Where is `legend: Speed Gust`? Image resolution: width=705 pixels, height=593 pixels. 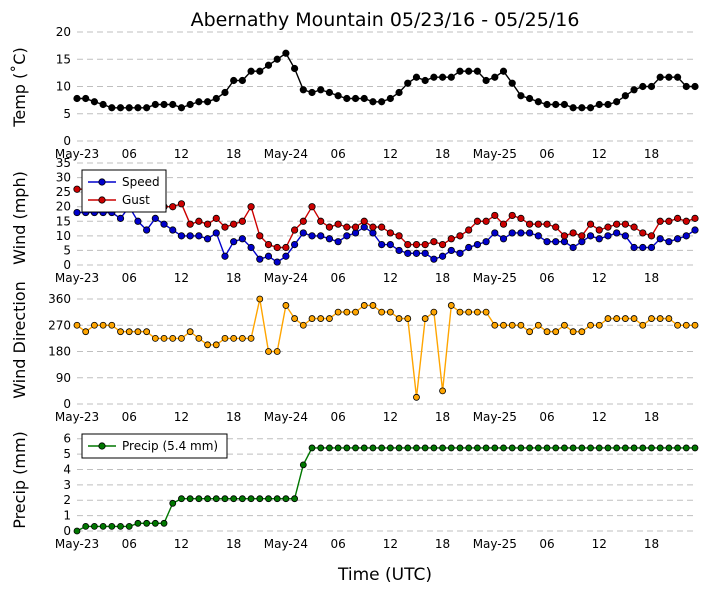
legend: Speed Gust is located at coordinates (124, 191).